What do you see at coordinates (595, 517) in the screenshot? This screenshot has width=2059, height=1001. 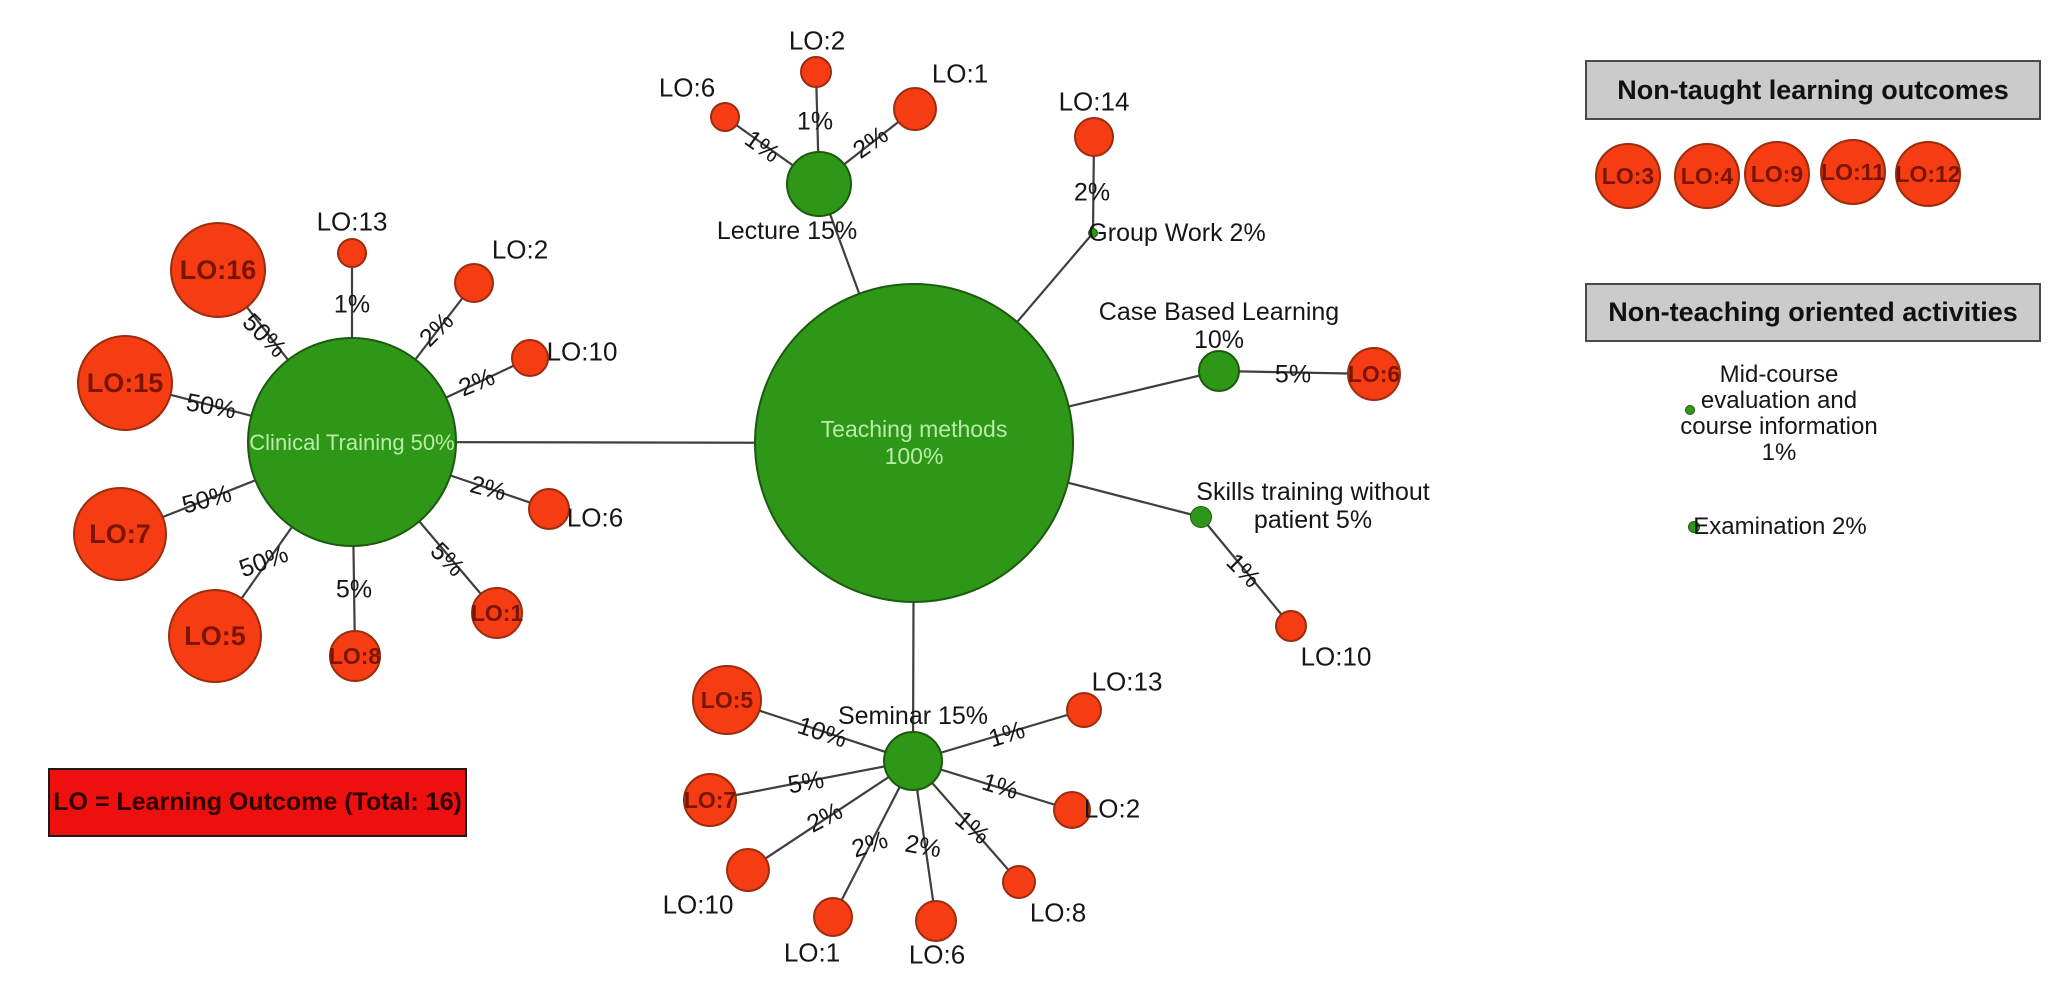 I see `lo6-label-clinical: LO:6` at bounding box center [595, 517].